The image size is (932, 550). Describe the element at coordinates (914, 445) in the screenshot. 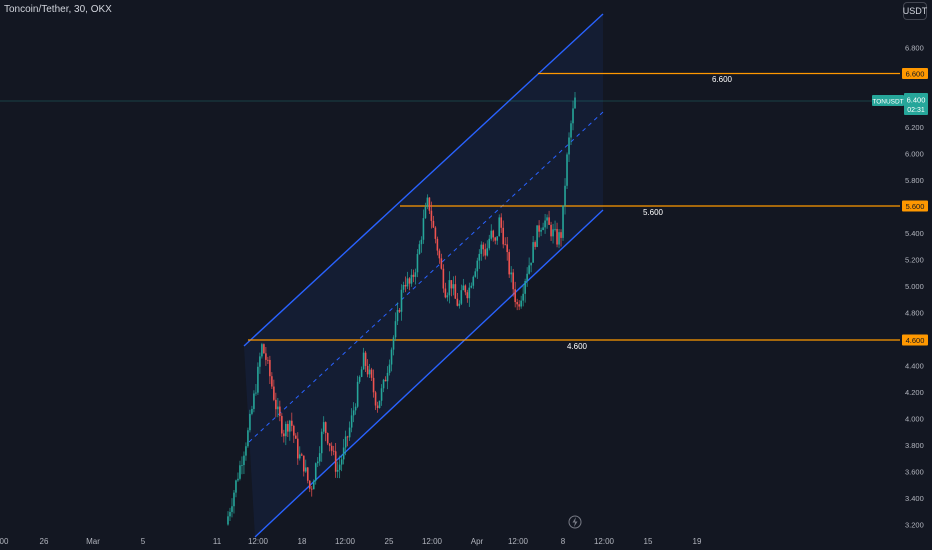

I see `price-tick-label: 3.800` at that location.